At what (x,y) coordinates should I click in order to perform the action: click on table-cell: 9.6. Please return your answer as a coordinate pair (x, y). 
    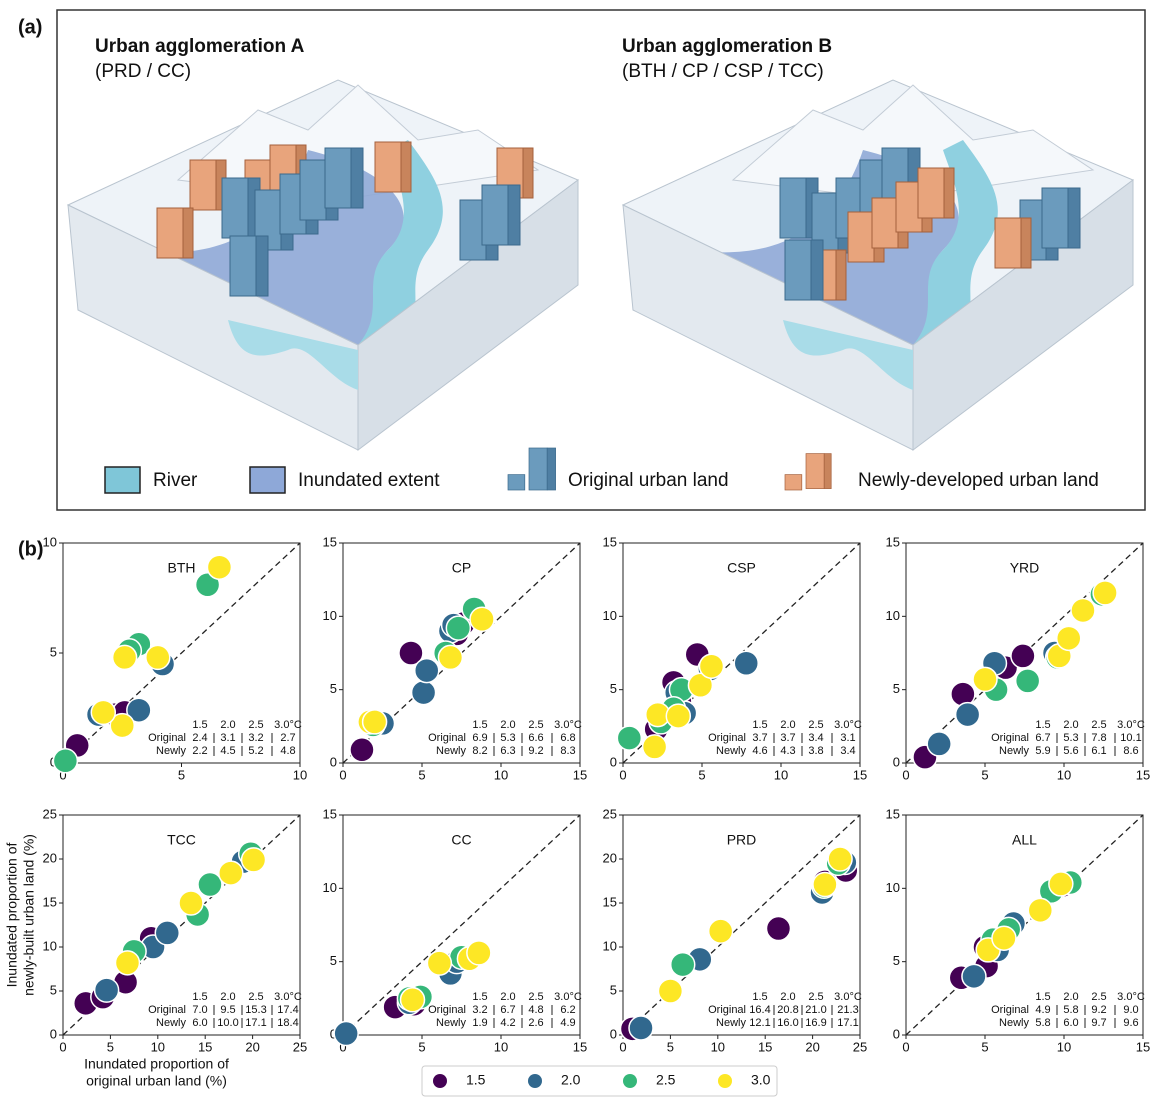
    Looking at the image, I should click on (1130, 1023).